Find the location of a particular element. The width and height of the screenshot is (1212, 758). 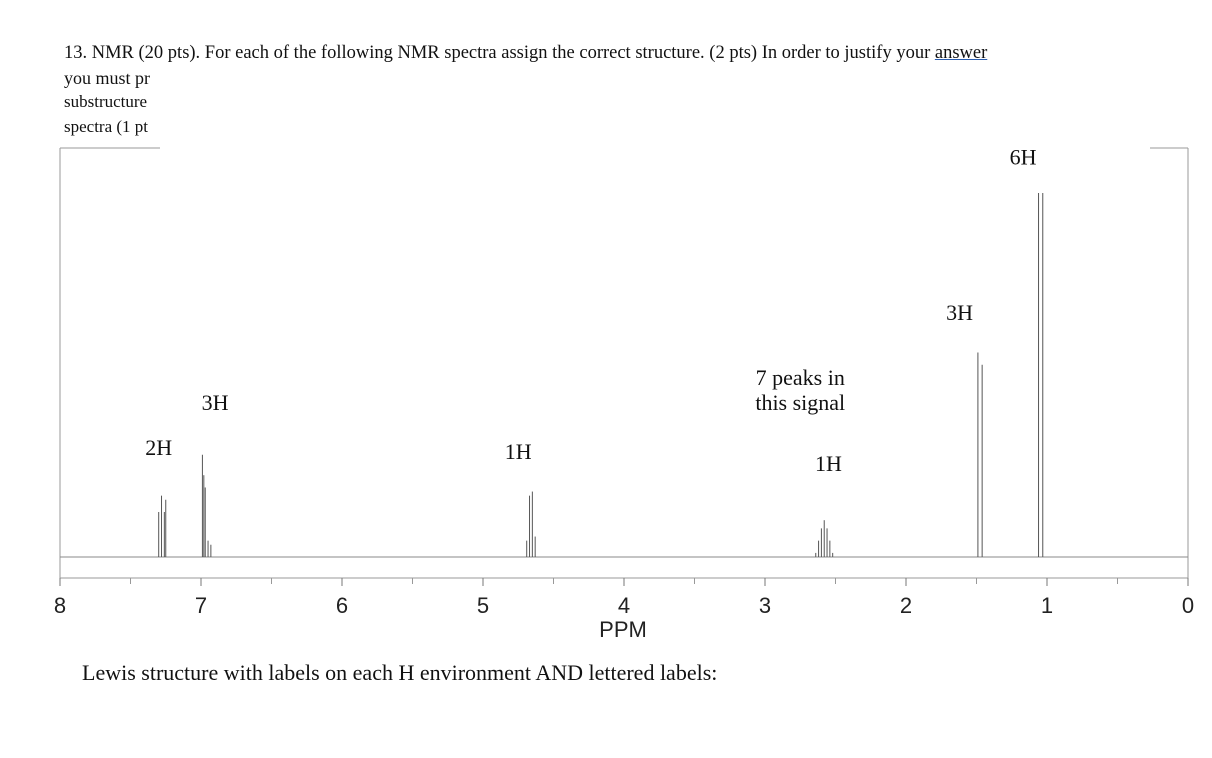

annotation-5: 1H is located at coordinates (828, 463).